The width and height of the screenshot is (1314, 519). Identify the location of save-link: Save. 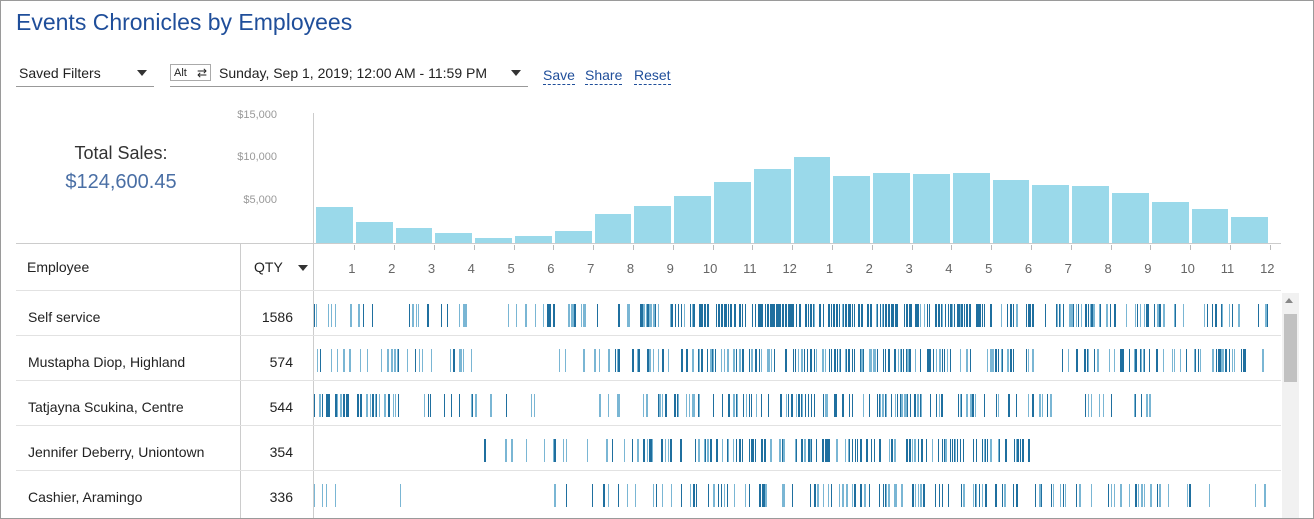
(559, 76).